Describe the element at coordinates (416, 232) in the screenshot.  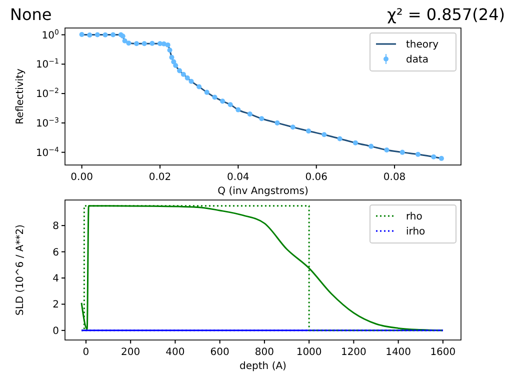
I see `legend-label: irho` at that location.